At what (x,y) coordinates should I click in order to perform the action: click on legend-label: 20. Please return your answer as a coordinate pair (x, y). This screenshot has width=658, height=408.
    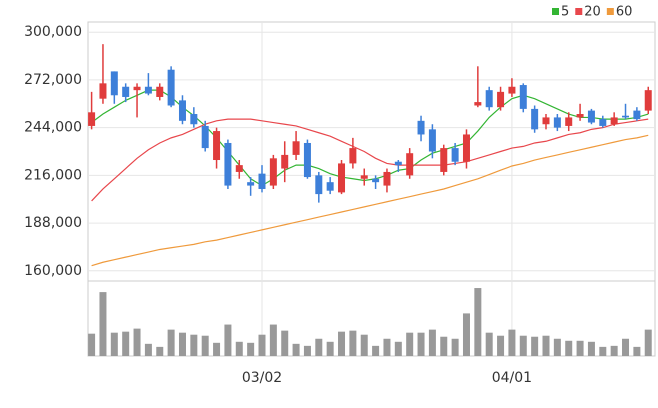
    Looking at the image, I should click on (592, 12).